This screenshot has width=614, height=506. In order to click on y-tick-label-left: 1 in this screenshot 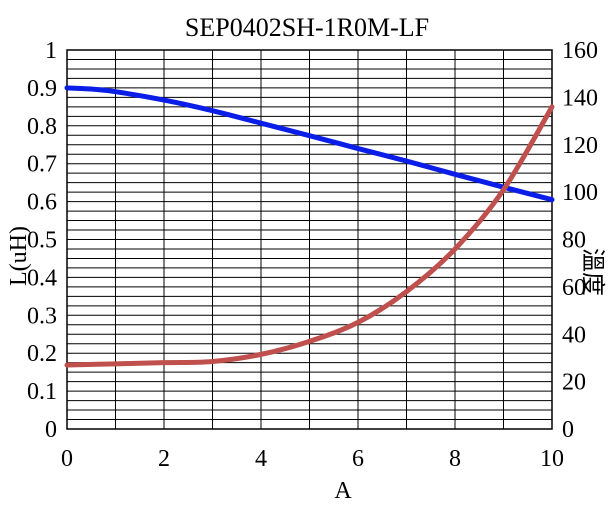, I will do `click(51, 51)`.